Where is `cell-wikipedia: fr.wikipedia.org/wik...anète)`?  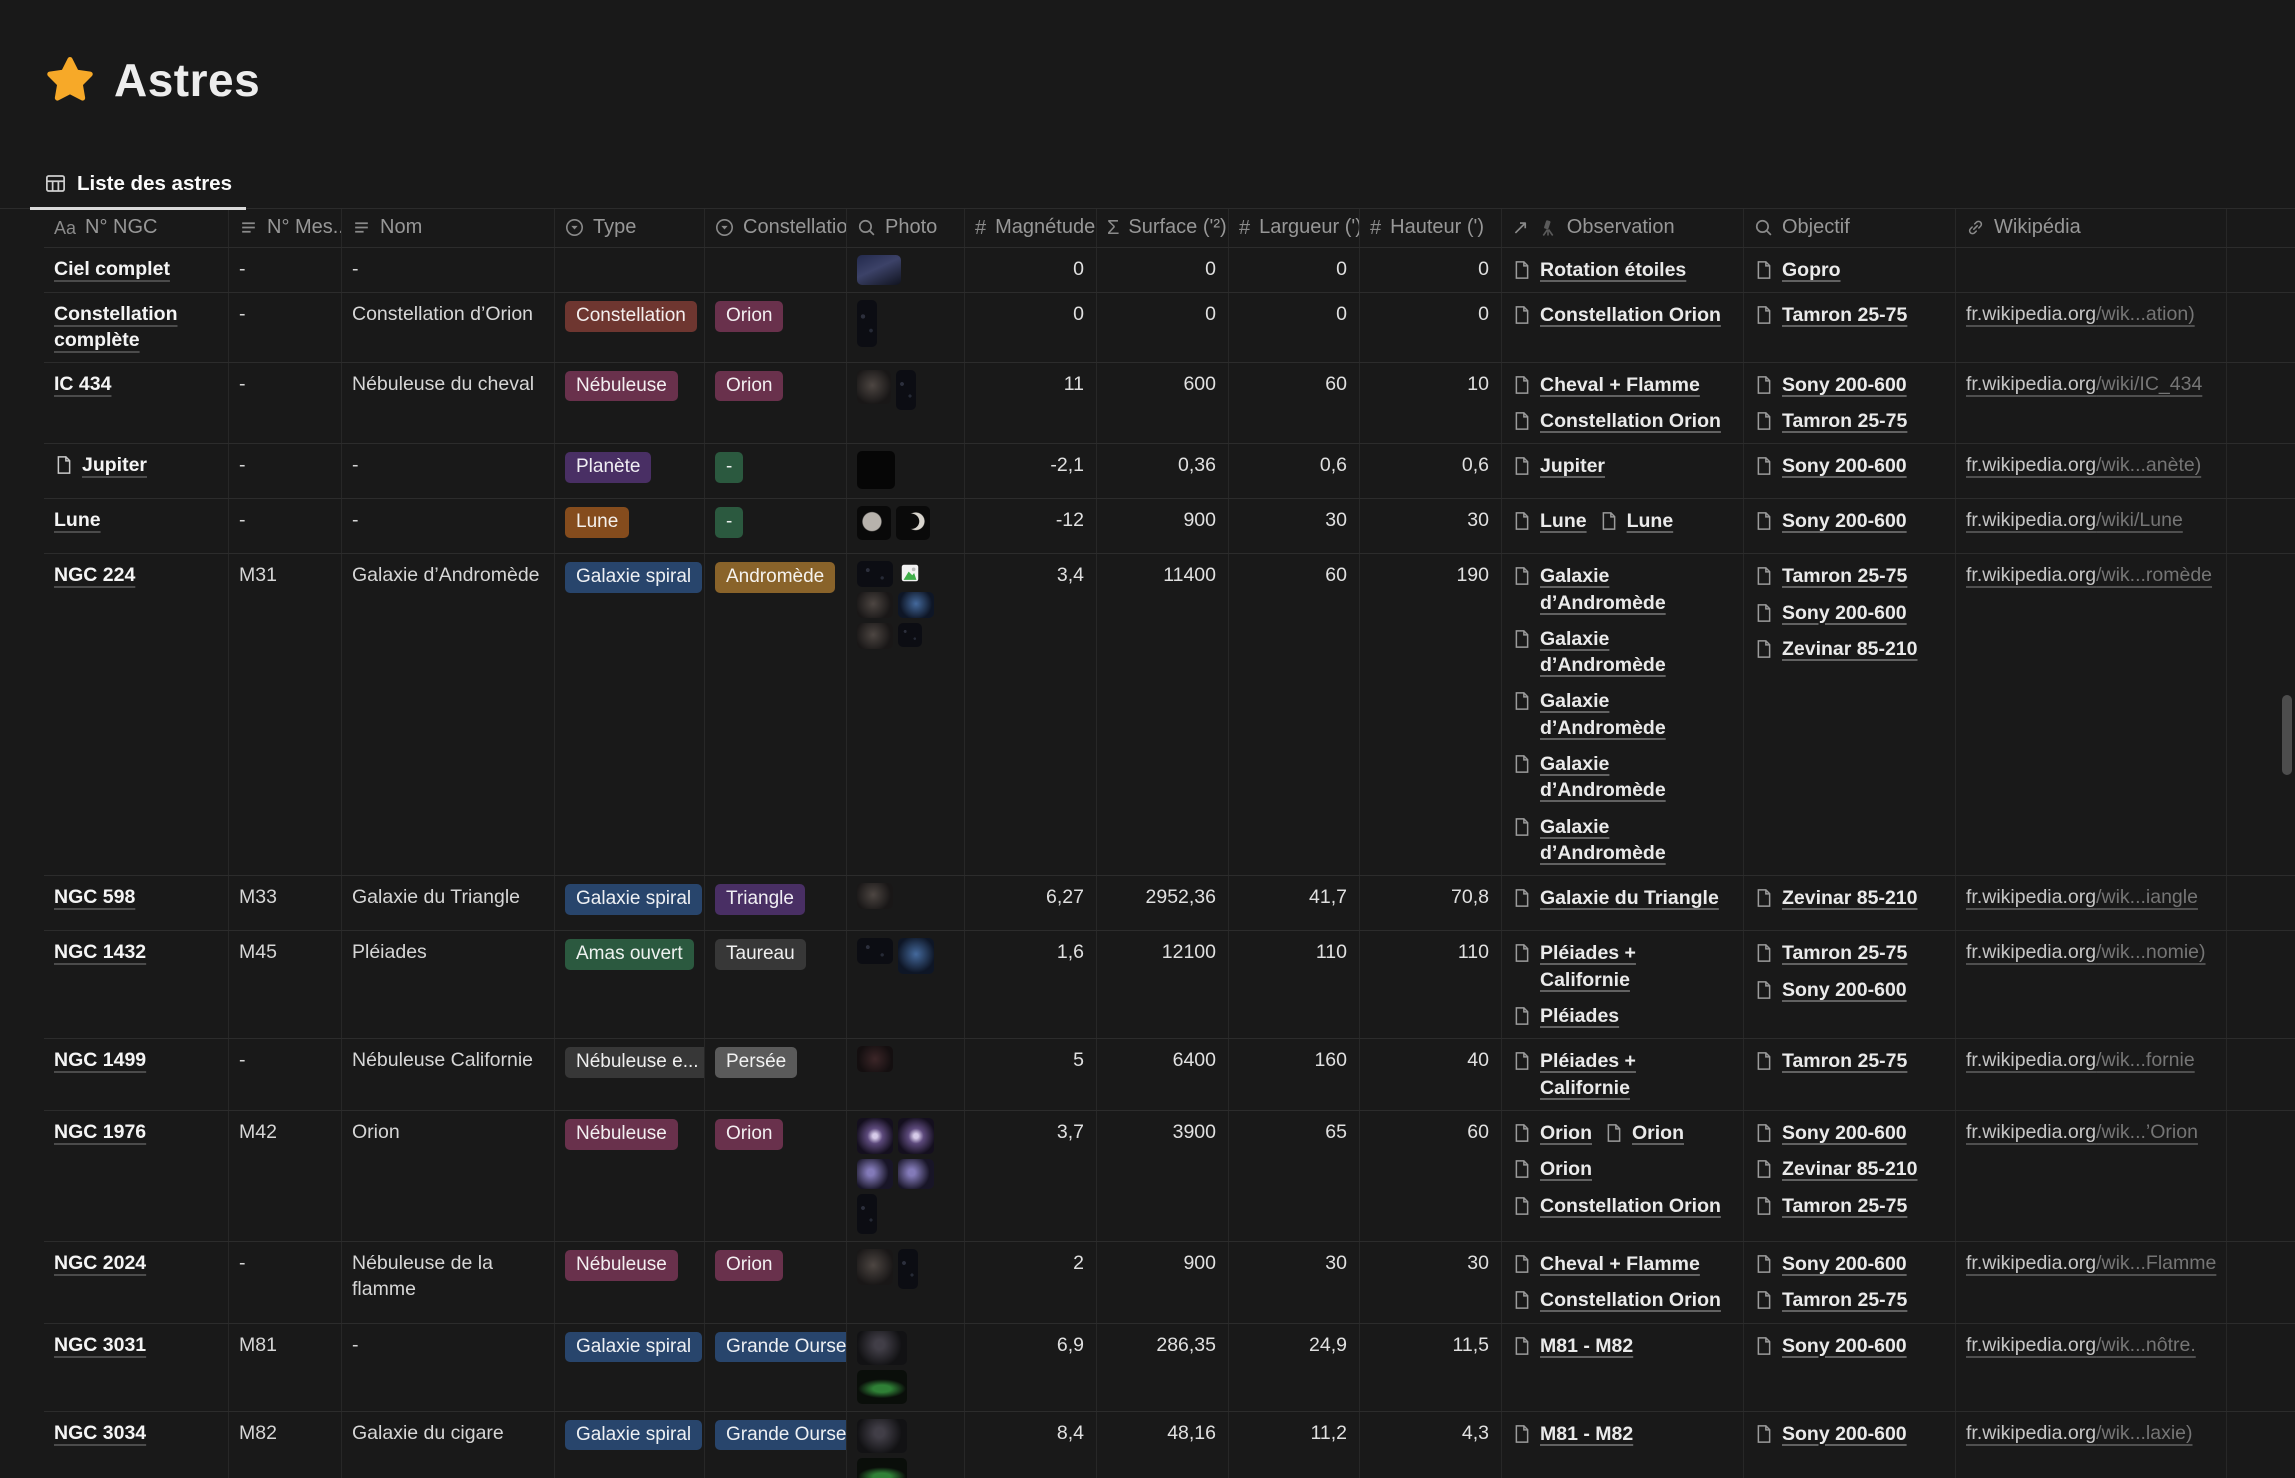
cell-wikipedia: fr.wikipedia.org/wik...anète) is located at coordinates (2091, 471).